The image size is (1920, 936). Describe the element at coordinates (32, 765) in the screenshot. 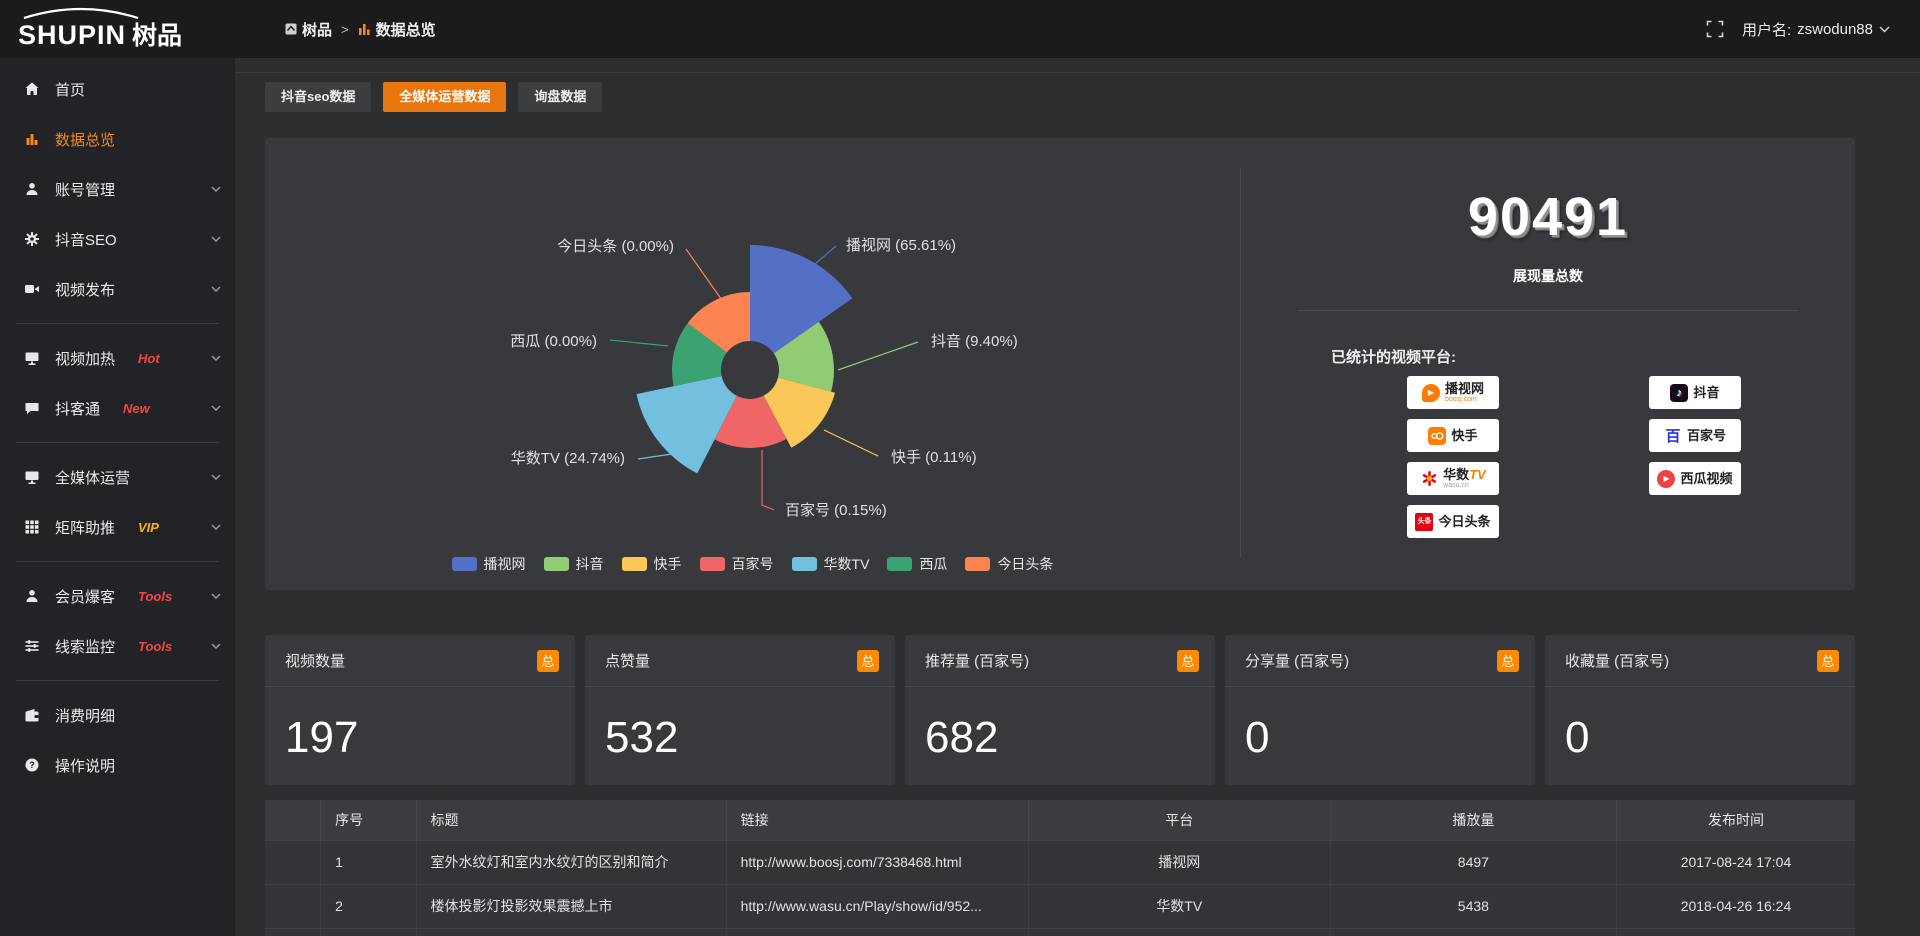

I see `help-icon: ?` at that location.